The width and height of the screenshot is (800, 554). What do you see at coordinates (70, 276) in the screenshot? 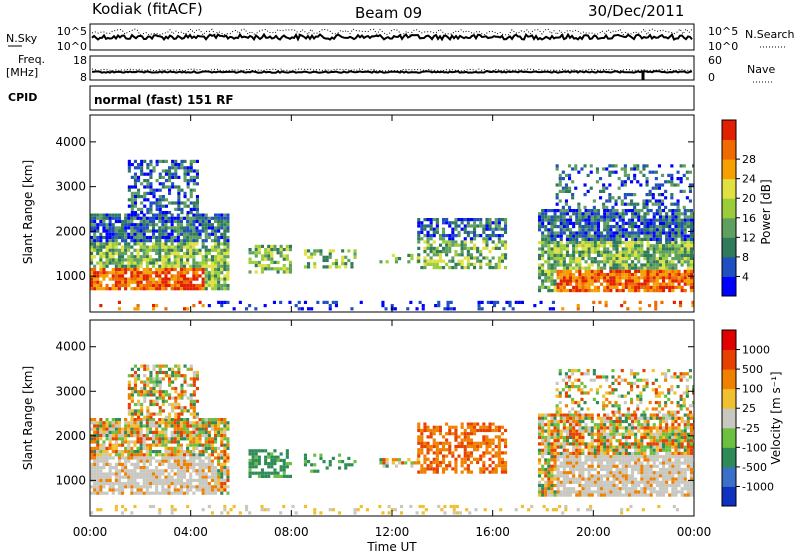
I see `y-tick-label: 1000` at bounding box center [70, 276].